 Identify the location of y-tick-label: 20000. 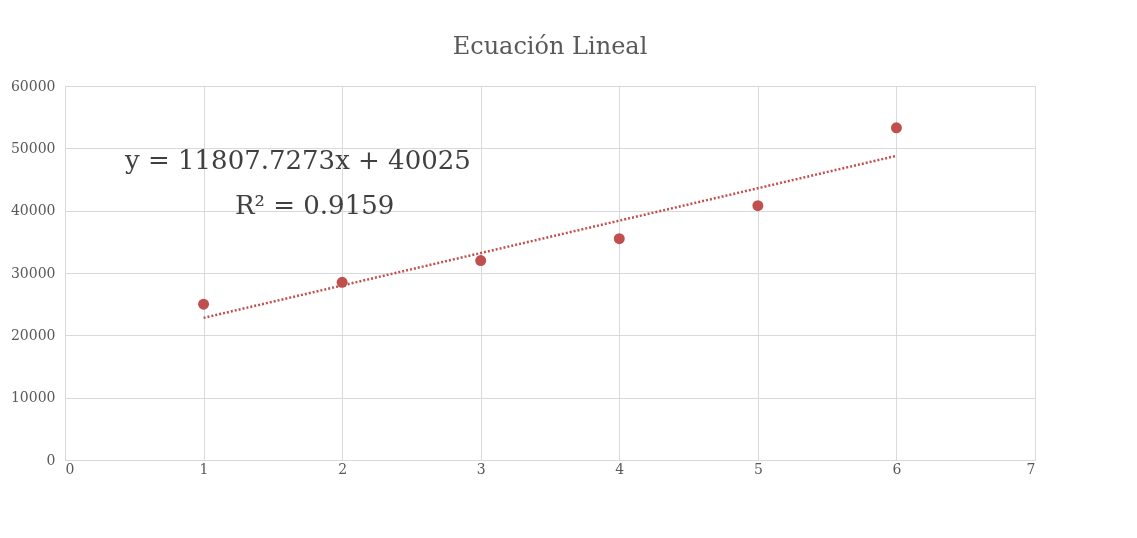
(33, 334).